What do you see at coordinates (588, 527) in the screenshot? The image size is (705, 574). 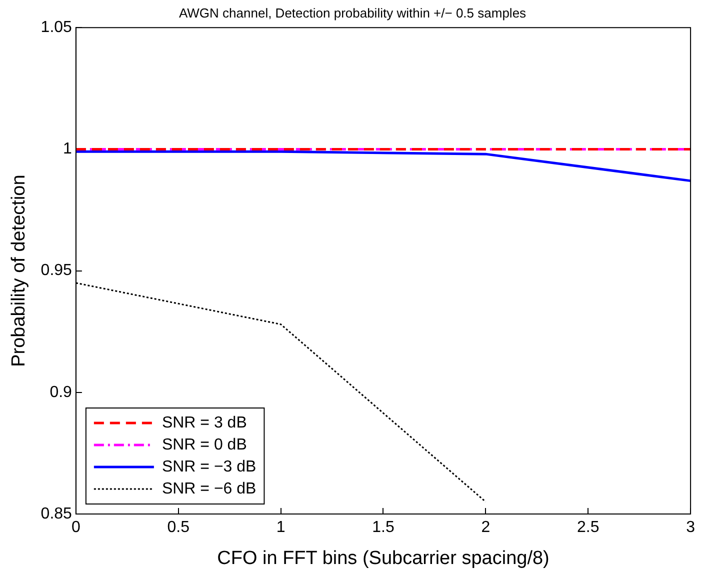 I see `x-tick-label: 2.5` at bounding box center [588, 527].